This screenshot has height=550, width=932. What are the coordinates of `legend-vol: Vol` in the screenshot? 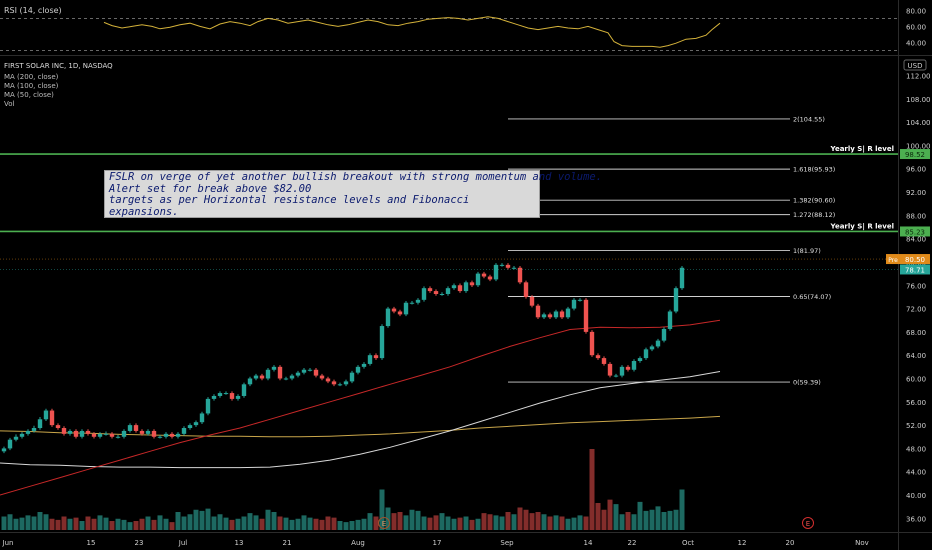 It's located at (9, 104).